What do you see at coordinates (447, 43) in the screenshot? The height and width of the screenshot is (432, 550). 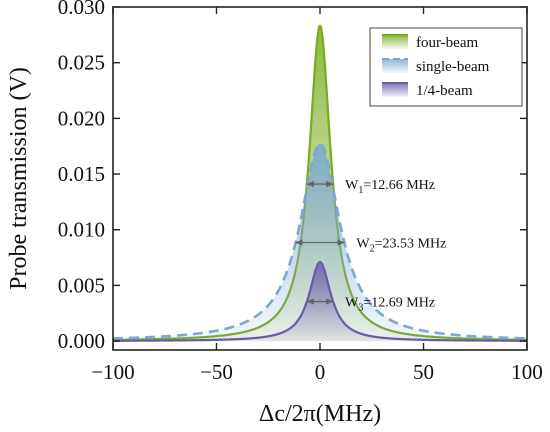 I see `legend-label-four-beam: four-beam` at bounding box center [447, 43].